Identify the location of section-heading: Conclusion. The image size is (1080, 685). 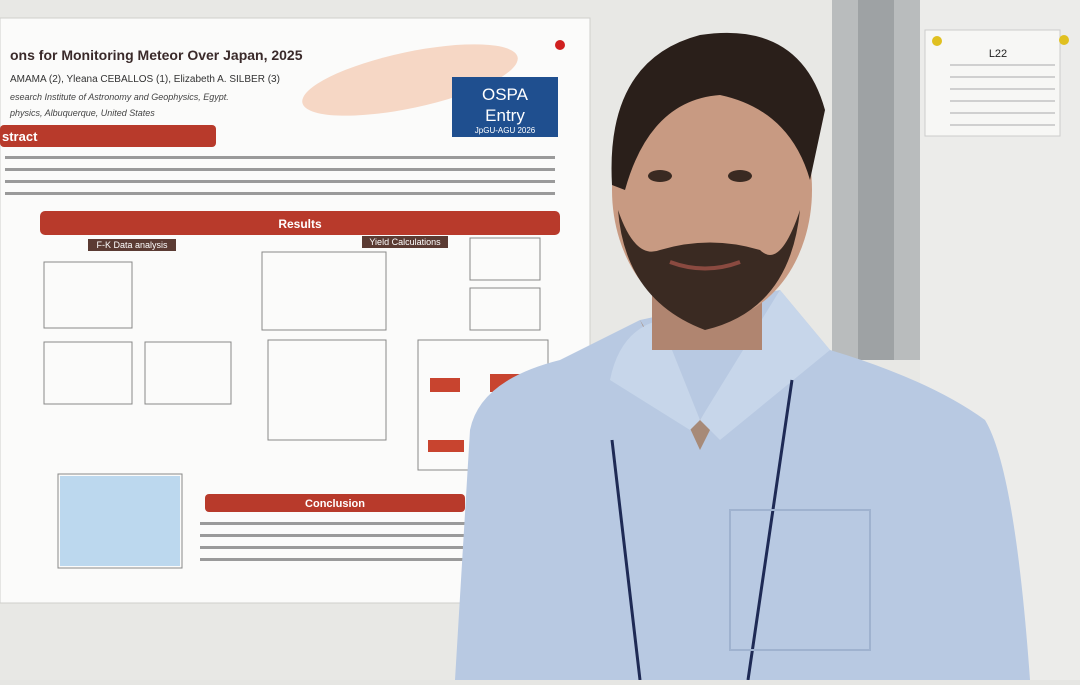
(335, 504).